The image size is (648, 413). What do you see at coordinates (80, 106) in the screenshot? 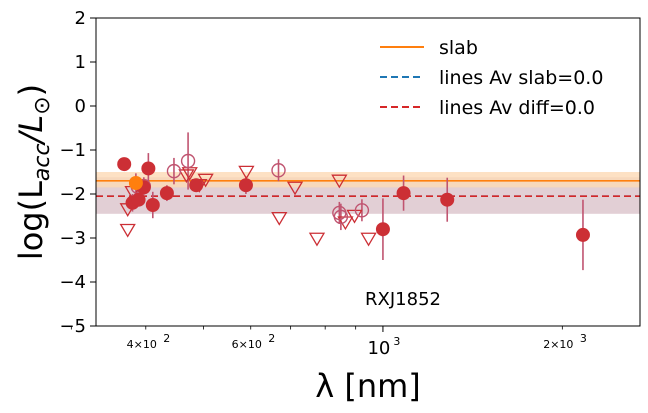
I see `y-tick-label: 0` at bounding box center [80, 106].